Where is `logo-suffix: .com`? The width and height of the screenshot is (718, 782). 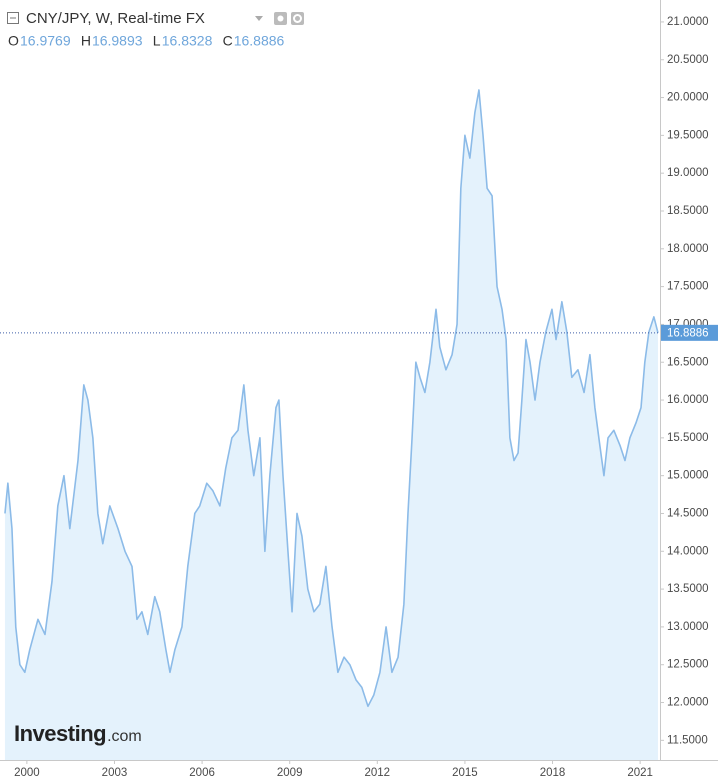
logo-suffix: .com is located at coordinates (124, 736).